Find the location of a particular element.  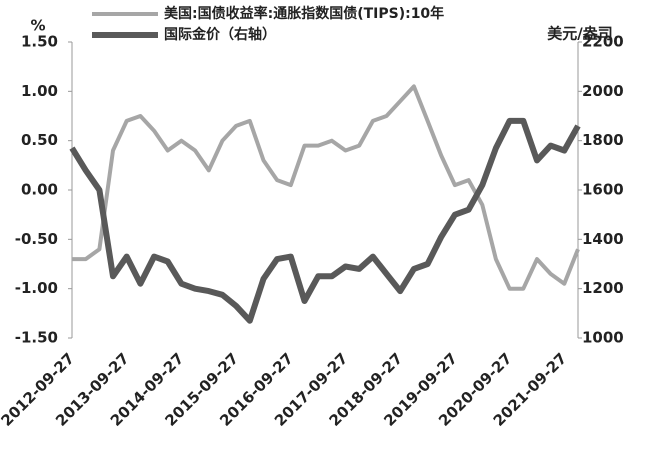

y-tick-label: -1.50 is located at coordinates (36, 338).